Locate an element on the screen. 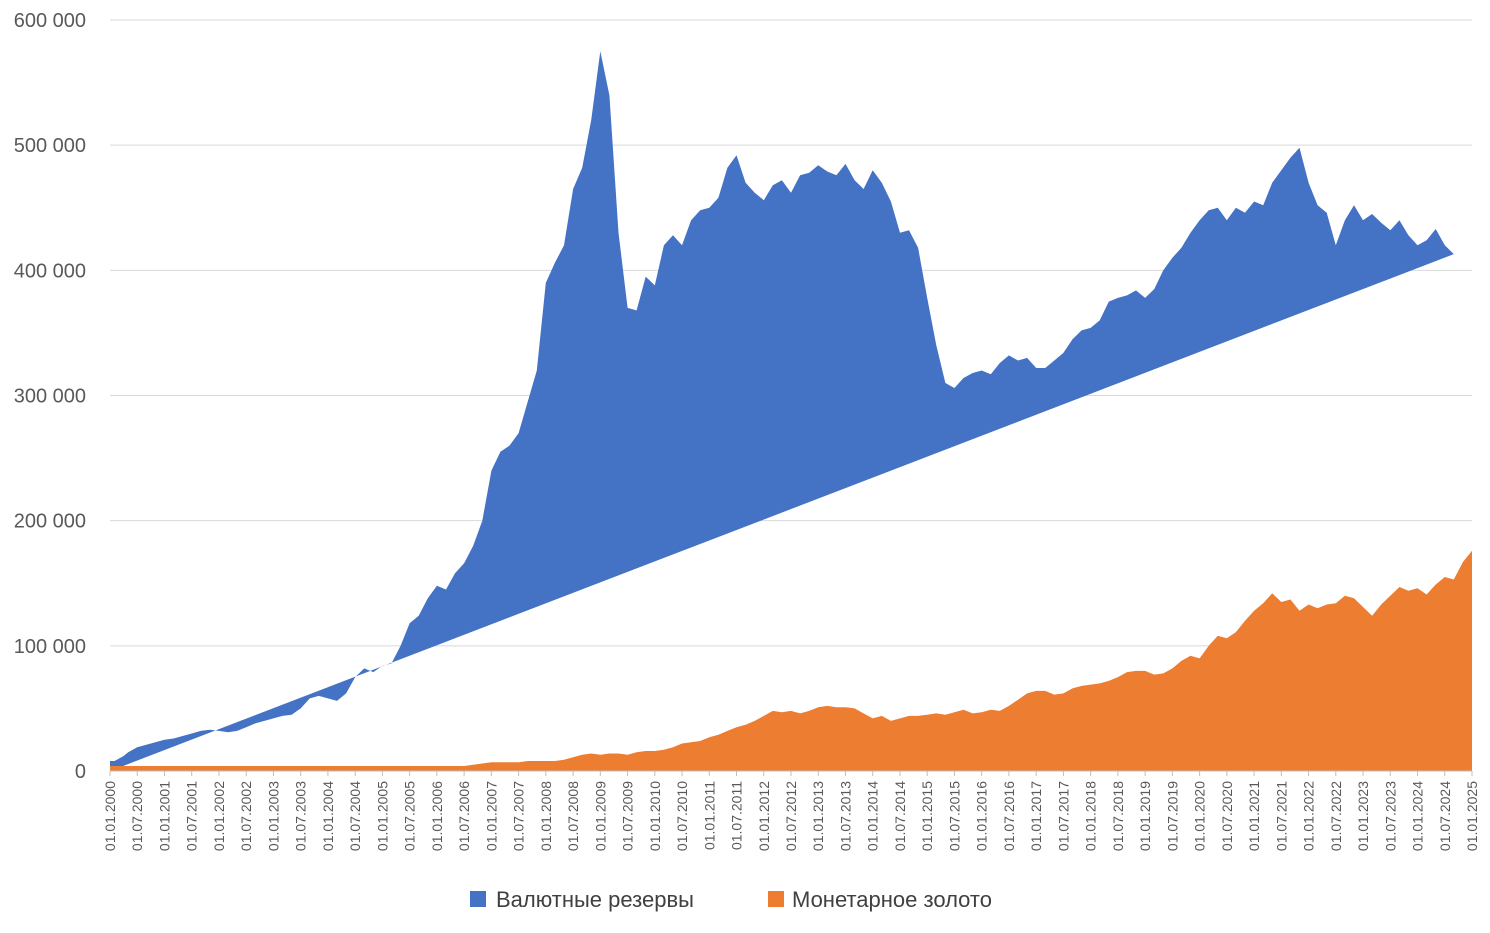 Image resolution: width=1490 pixels, height=933 pixels. x-tick-label: 01.07.2022 is located at coordinates (1336, 816).